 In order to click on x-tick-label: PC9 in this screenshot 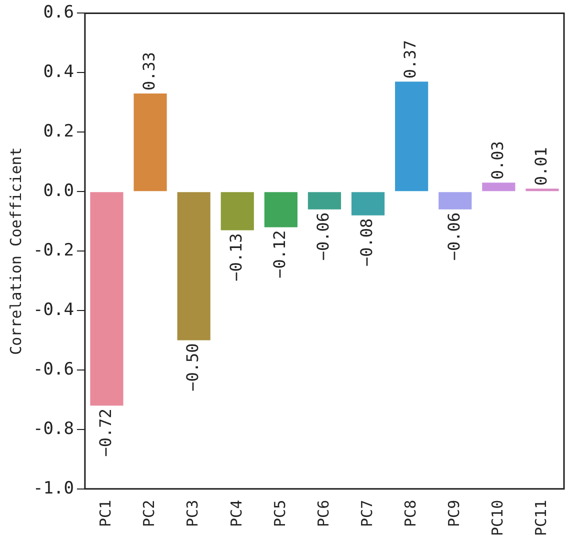, I will do `click(454, 513)`.